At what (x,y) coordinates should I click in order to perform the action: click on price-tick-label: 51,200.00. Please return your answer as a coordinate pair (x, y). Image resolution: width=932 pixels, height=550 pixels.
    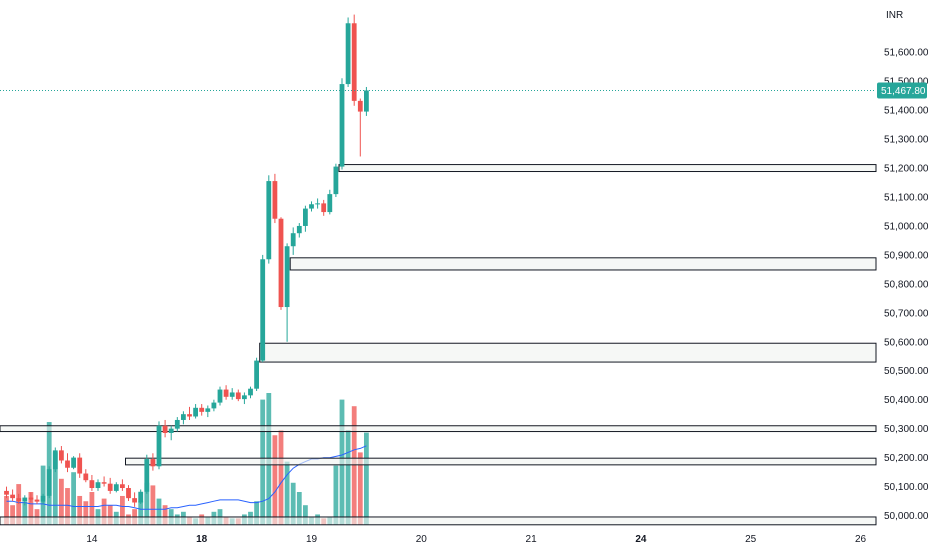
    Looking at the image, I should click on (906, 169).